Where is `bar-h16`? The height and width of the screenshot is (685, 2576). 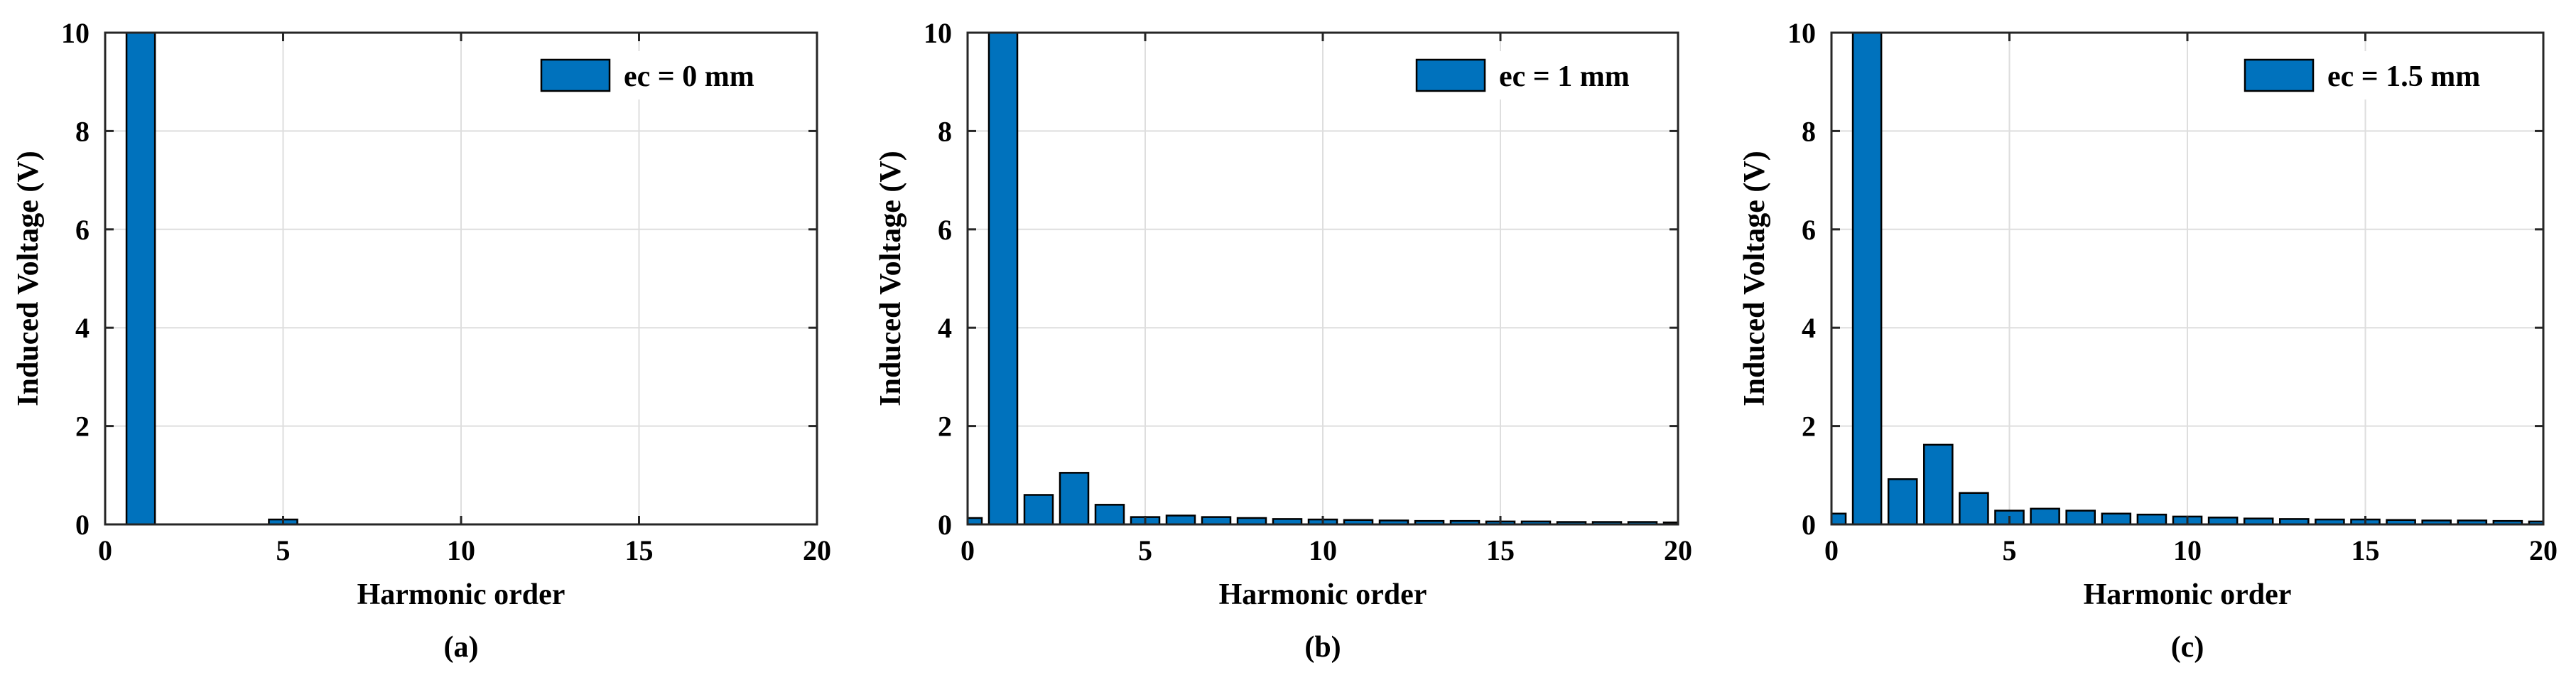
bar-h16 is located at coordinates (1536, 522).